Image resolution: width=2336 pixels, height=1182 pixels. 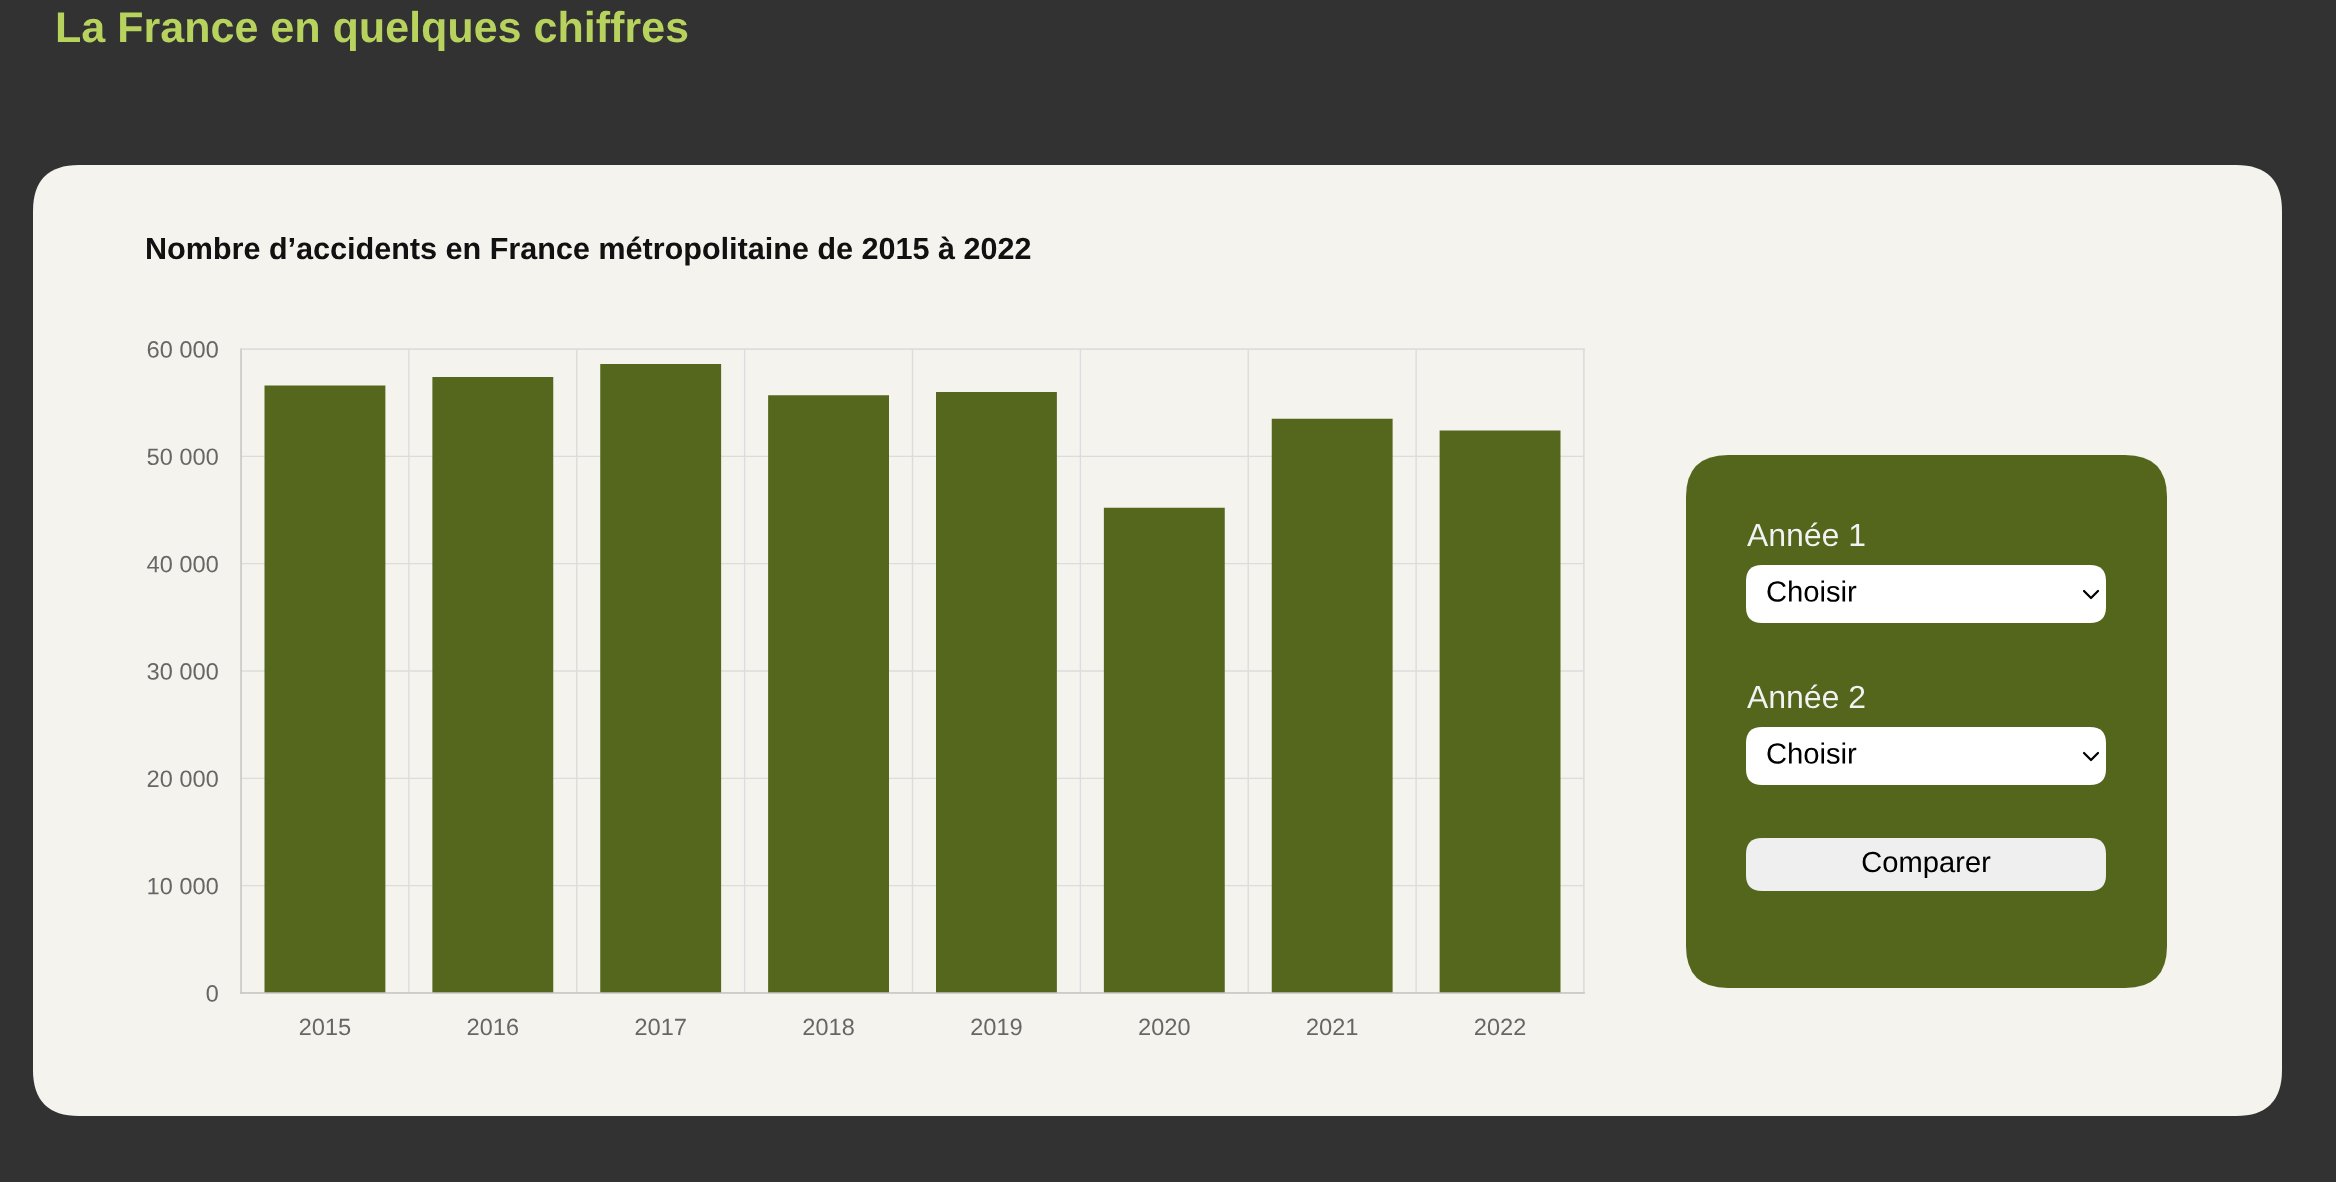 I want to click on text: La France en quelques chiffres, so click(x=372, y=30).